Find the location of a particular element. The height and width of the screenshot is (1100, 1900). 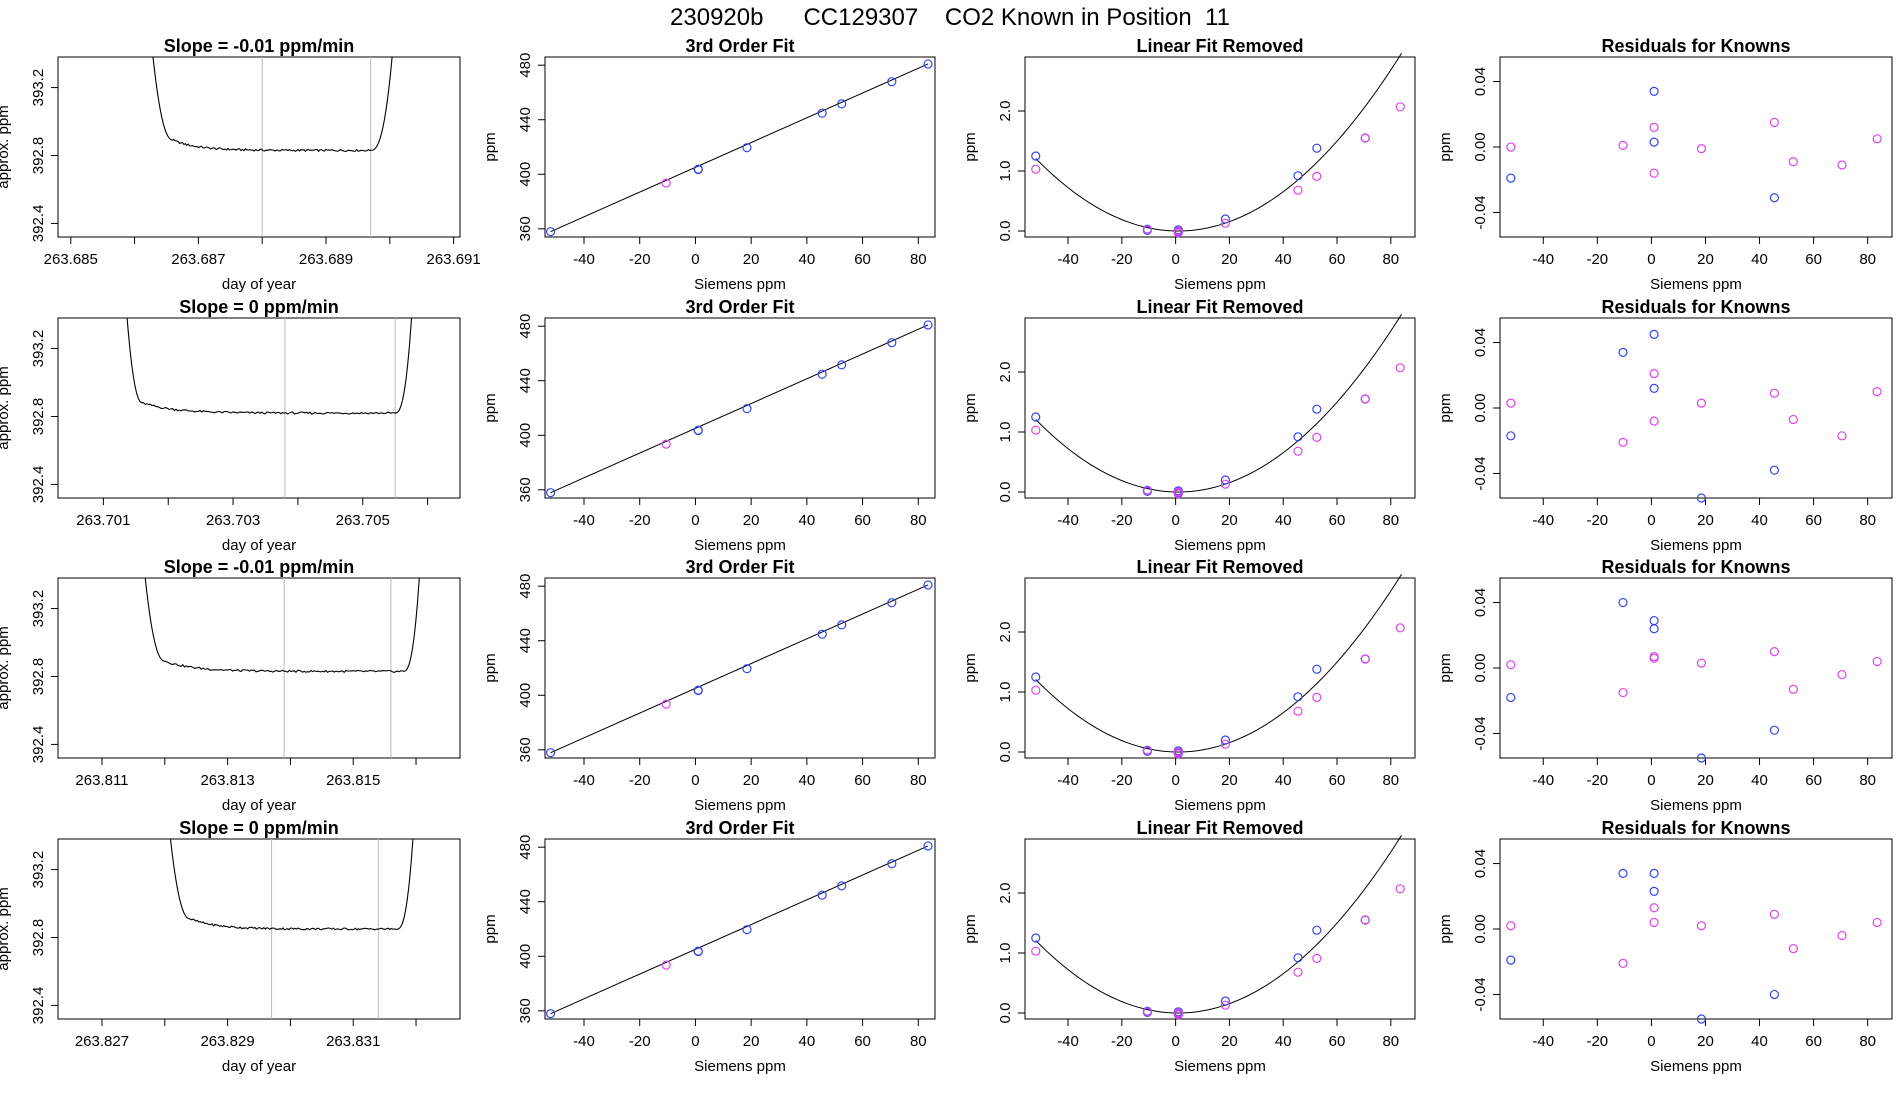

residuals-x-axis-label: Siemens ppm is located at coordinates (1696, 1066).